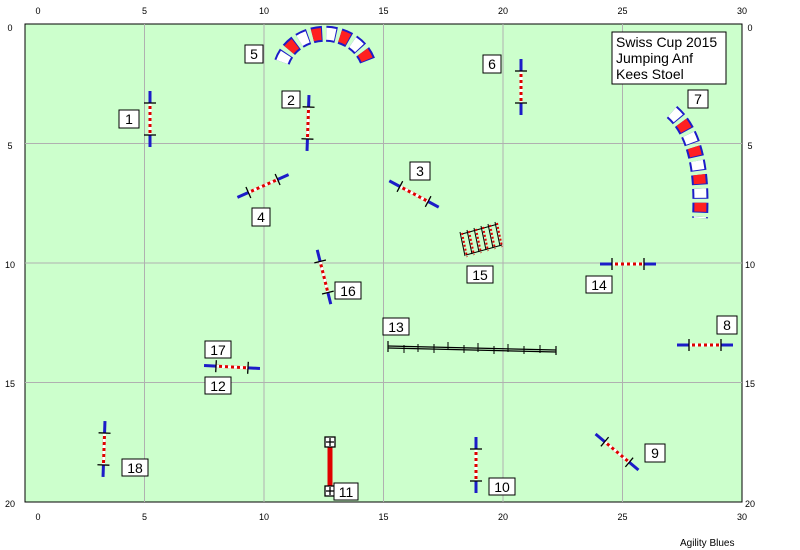 This screenshot has height=550, width=800. I want to click on obstacle-number: 11, so click(346, 492).